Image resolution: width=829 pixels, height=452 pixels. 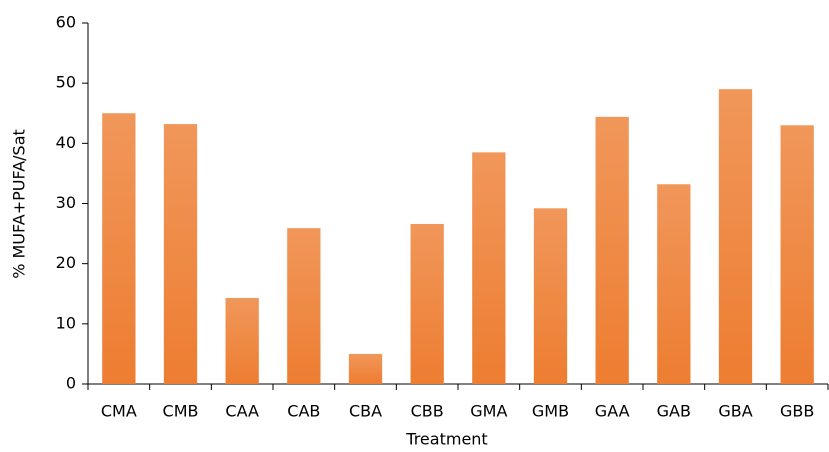 I want to click on y-tick-label: 60, so click(x=66, y=22).